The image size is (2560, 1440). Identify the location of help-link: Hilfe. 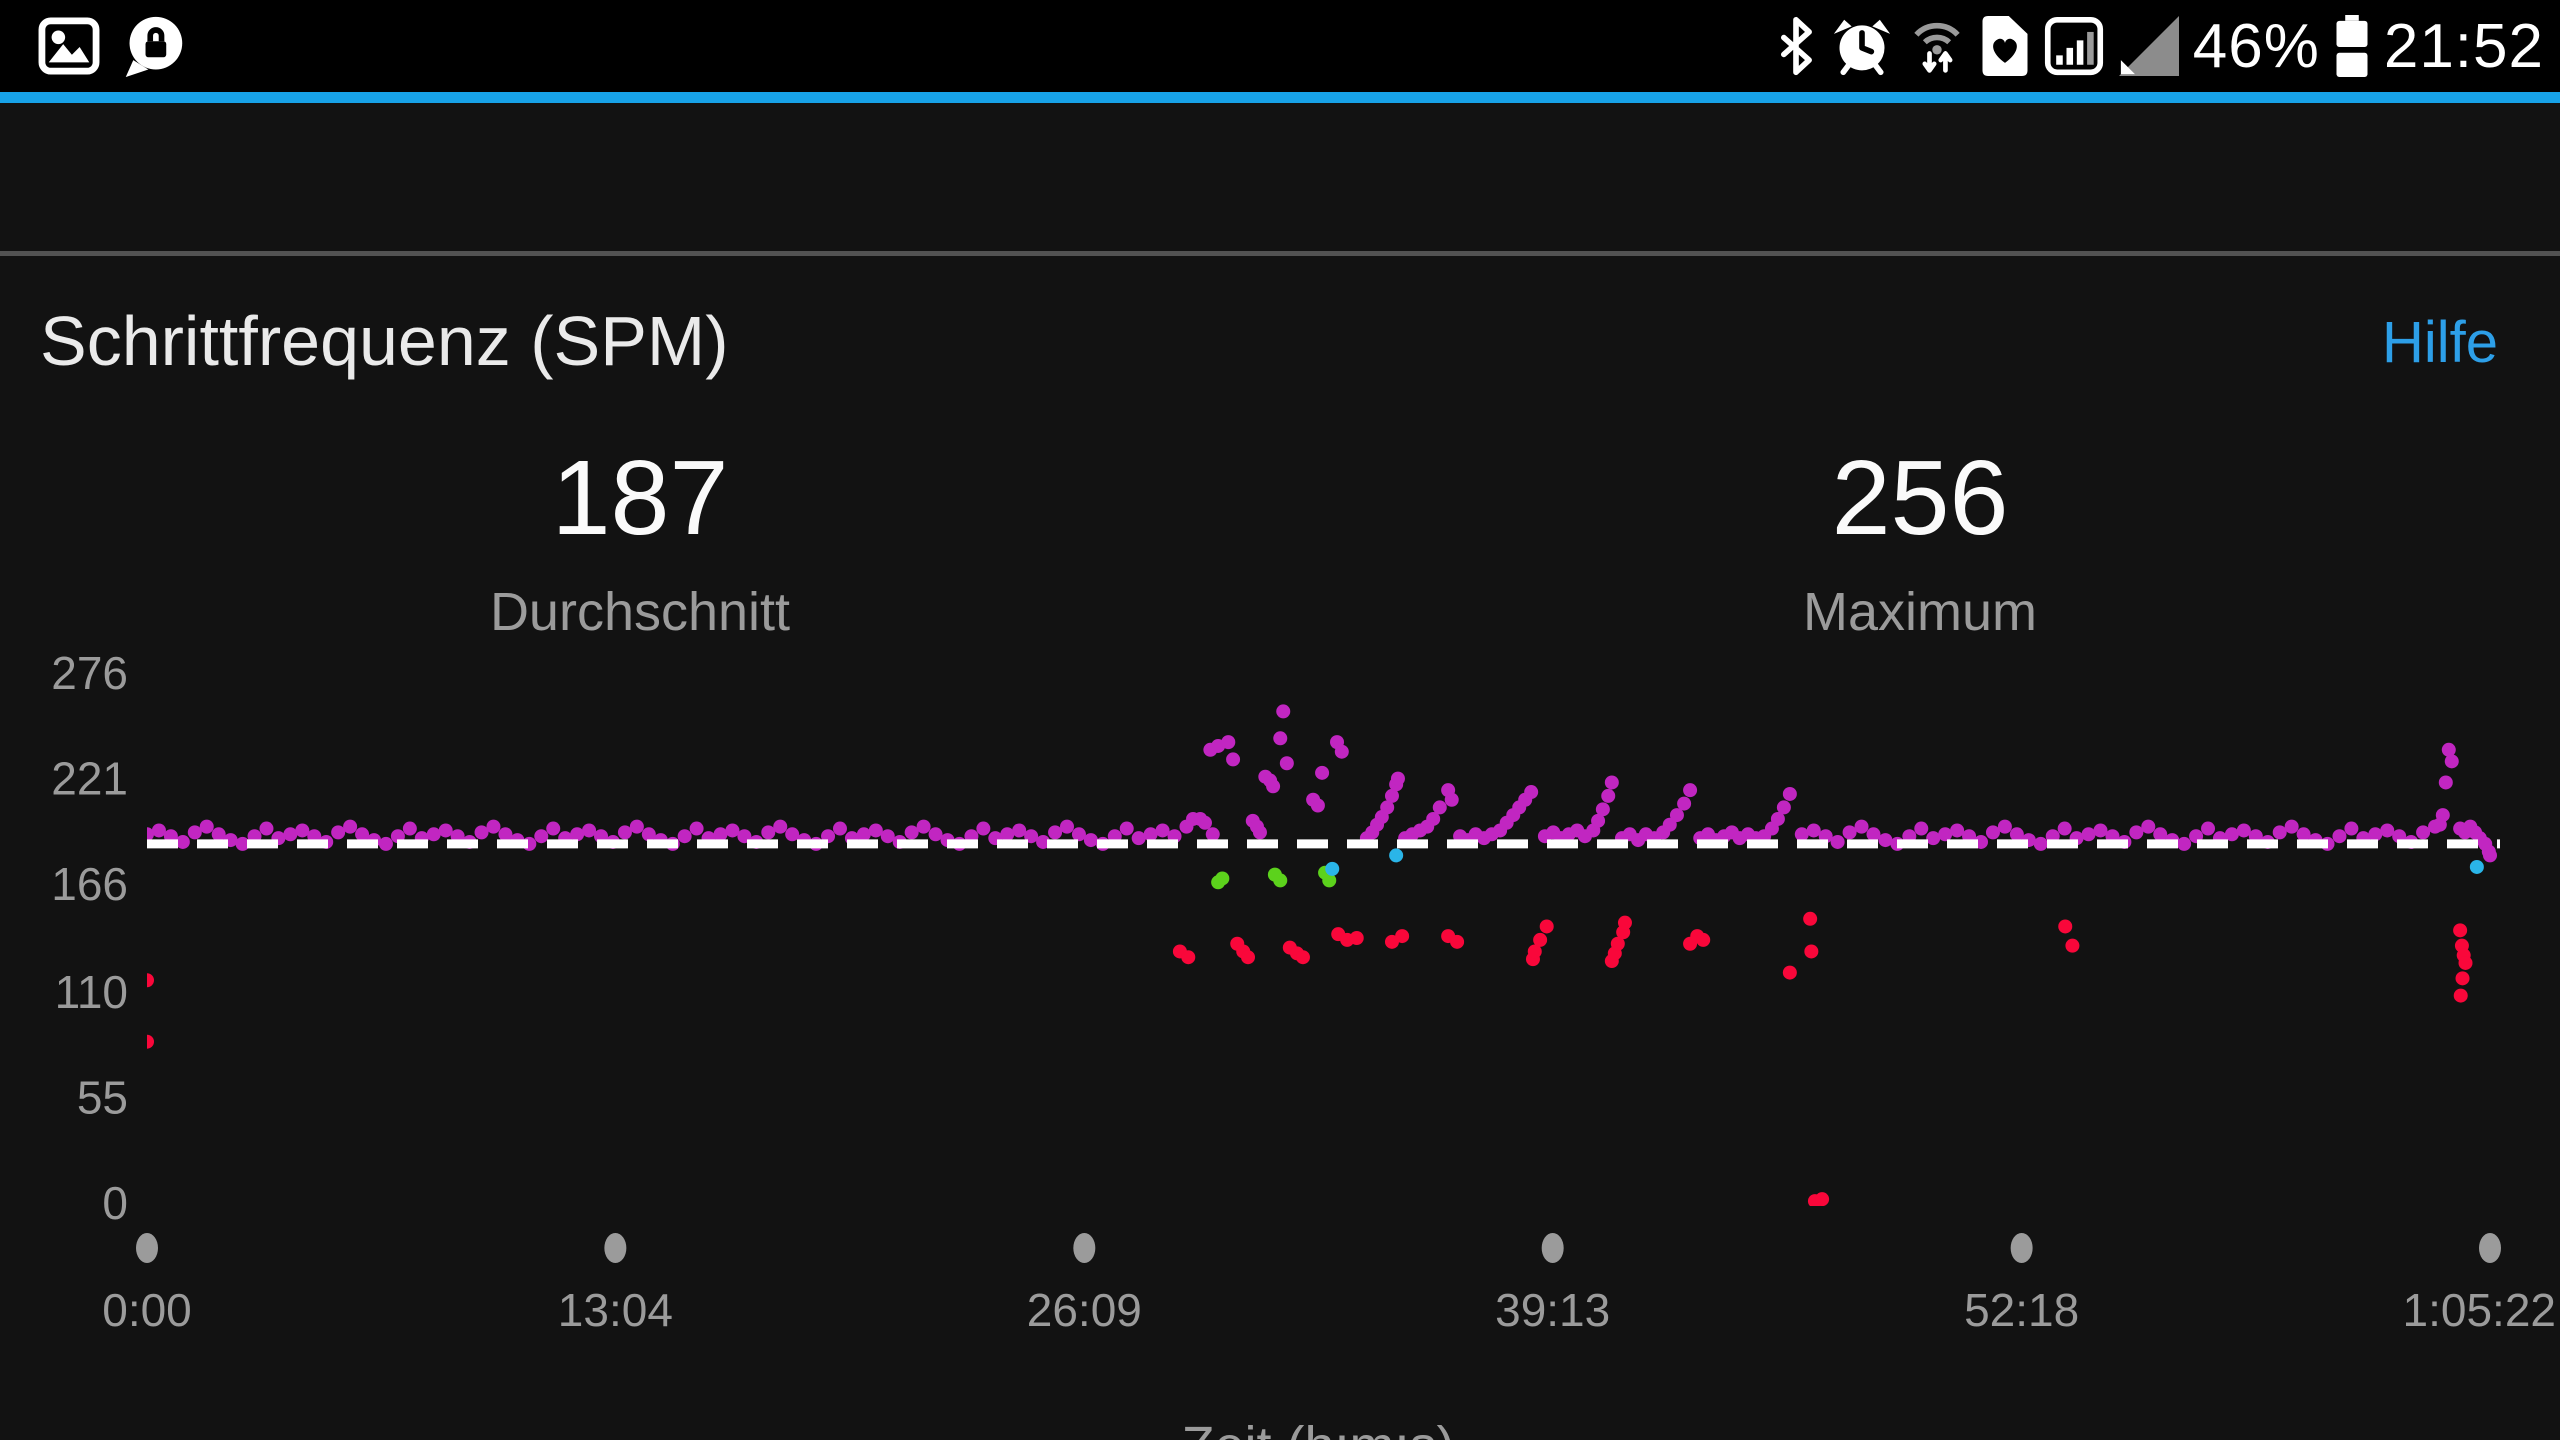
(2439, 342).